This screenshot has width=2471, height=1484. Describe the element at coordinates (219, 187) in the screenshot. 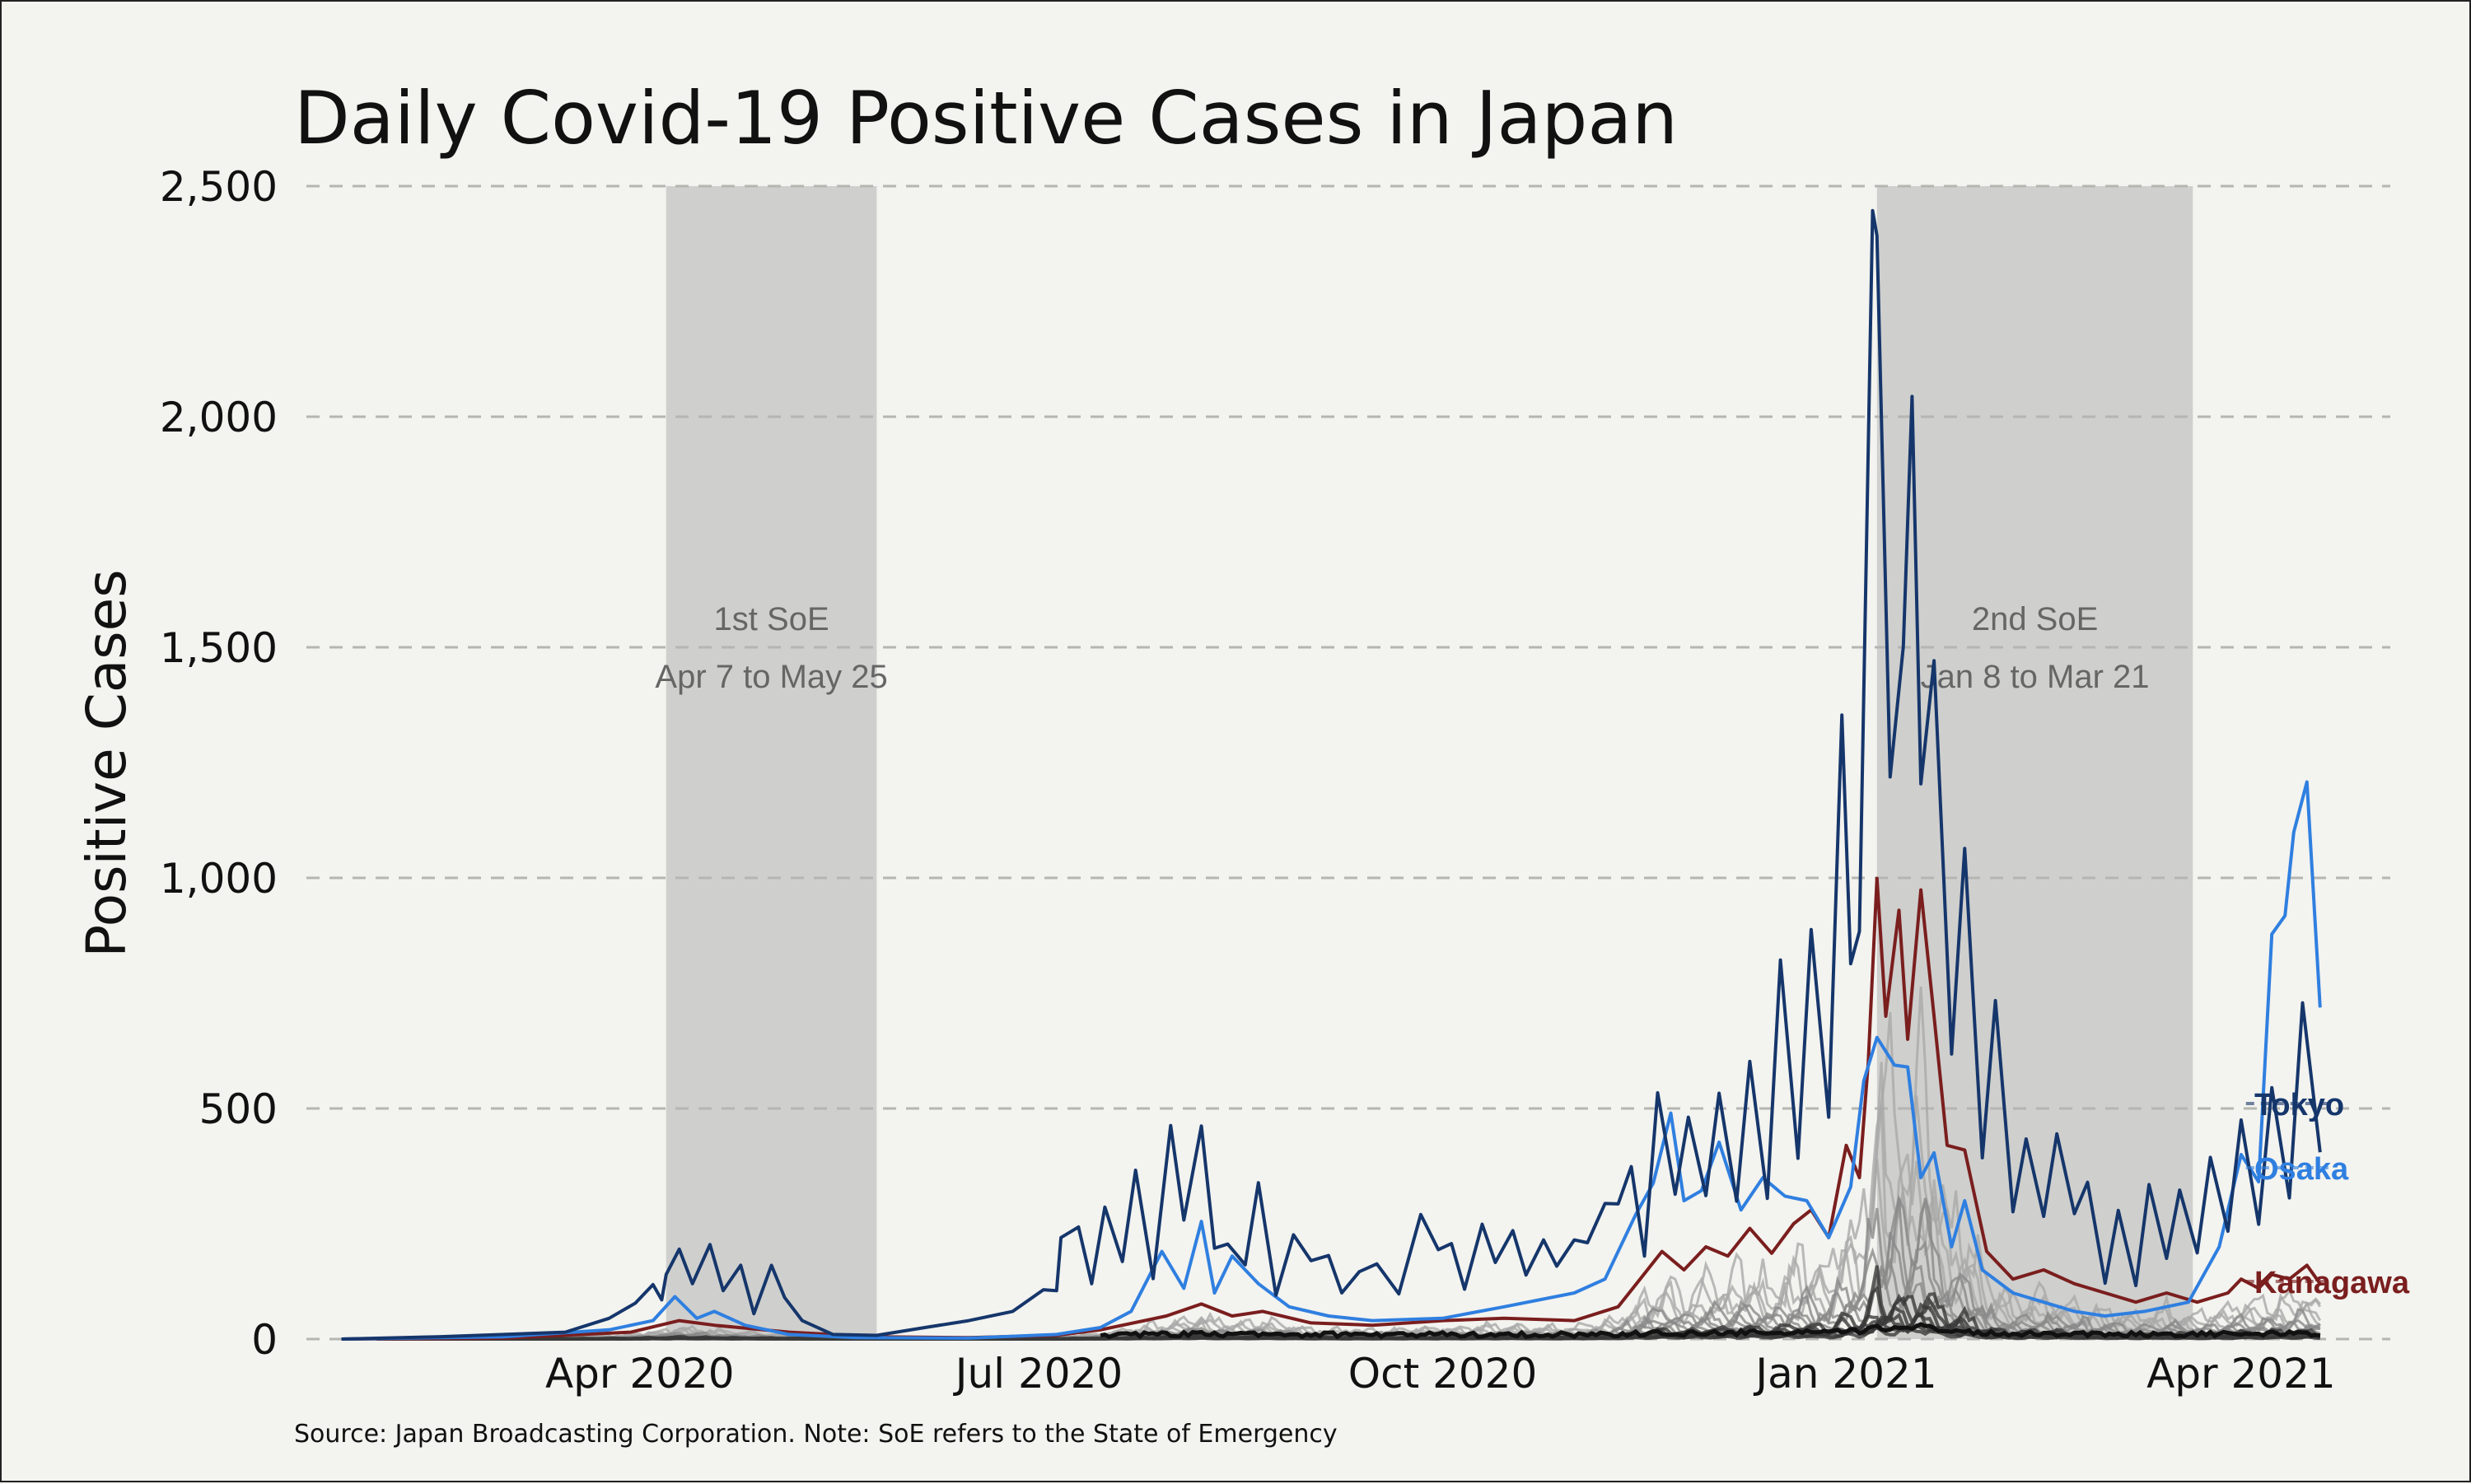

I see `y-tick-label: 2,500` at that location.